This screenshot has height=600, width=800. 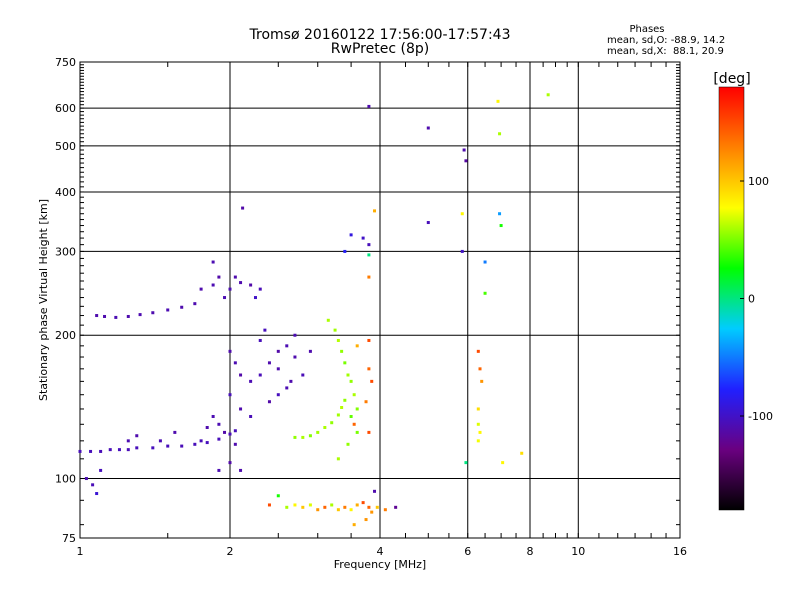 I want to click on x-tick-label: 4, so click(x=380, y=551).